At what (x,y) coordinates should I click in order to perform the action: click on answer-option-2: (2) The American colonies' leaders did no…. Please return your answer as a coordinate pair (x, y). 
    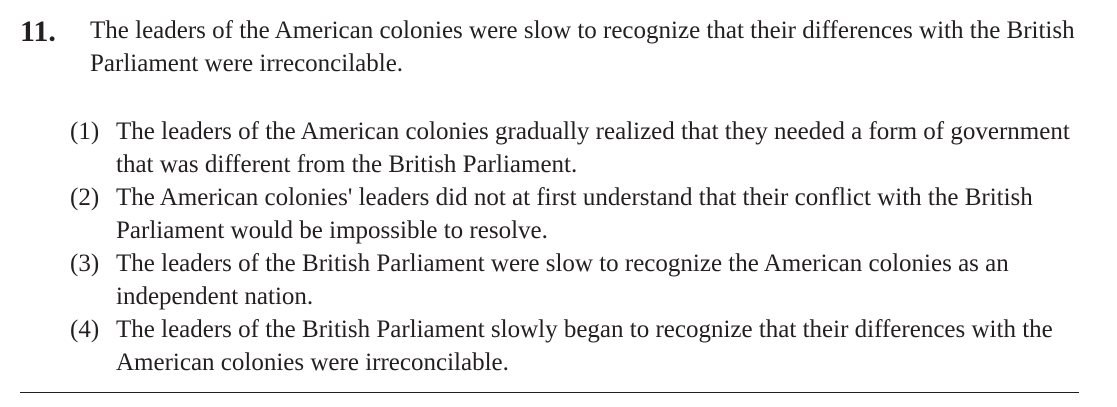
    Looking at the image, I should click on (580, 214).